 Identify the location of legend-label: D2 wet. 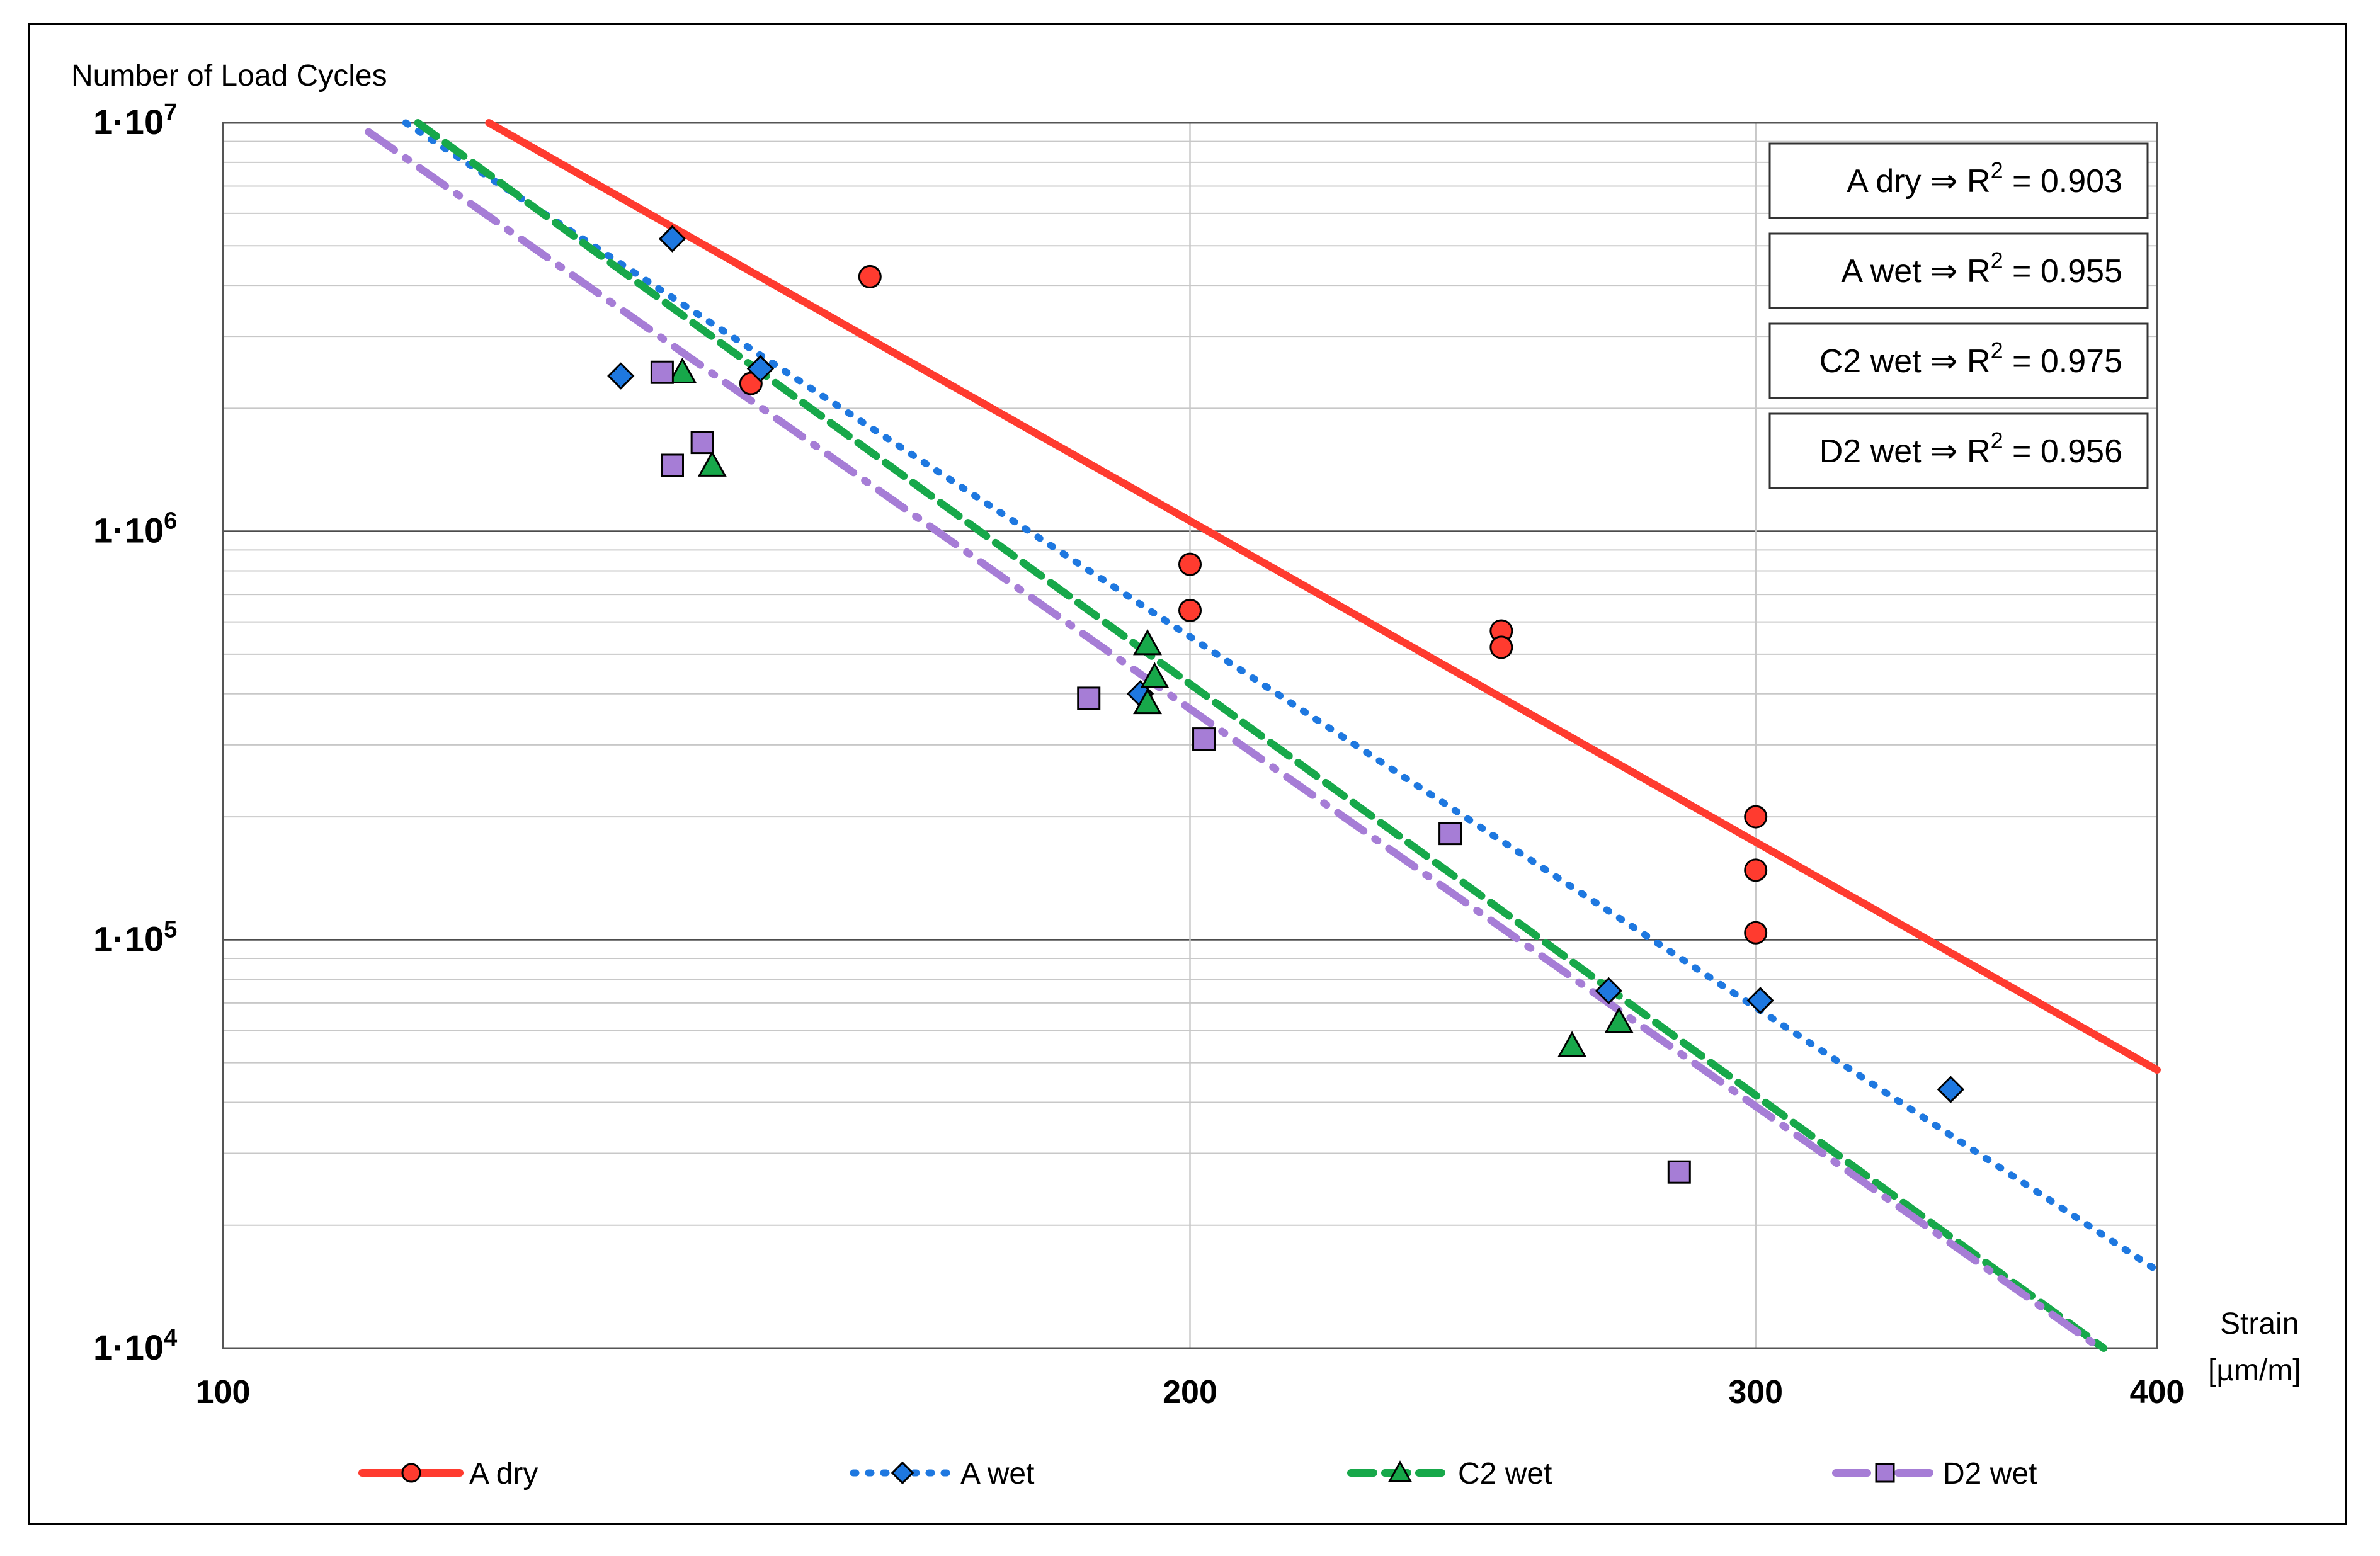
(1990, 1474).